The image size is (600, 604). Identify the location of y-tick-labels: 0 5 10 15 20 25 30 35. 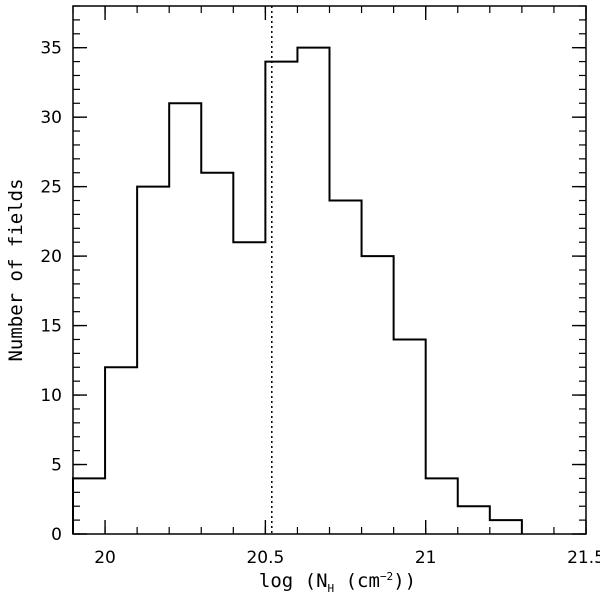
(51, 292).